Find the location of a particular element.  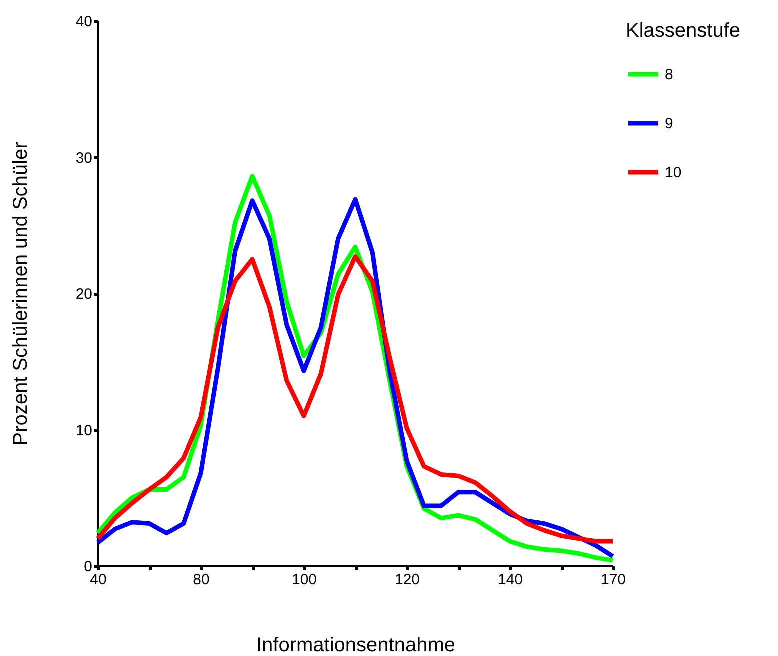

legend-label: 9 is located at coordinates (669, 124).